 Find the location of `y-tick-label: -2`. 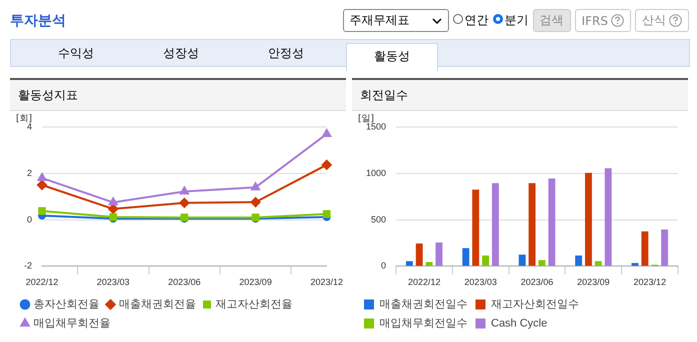

y-tick-label: -2 is located at coordinates (28, 265).